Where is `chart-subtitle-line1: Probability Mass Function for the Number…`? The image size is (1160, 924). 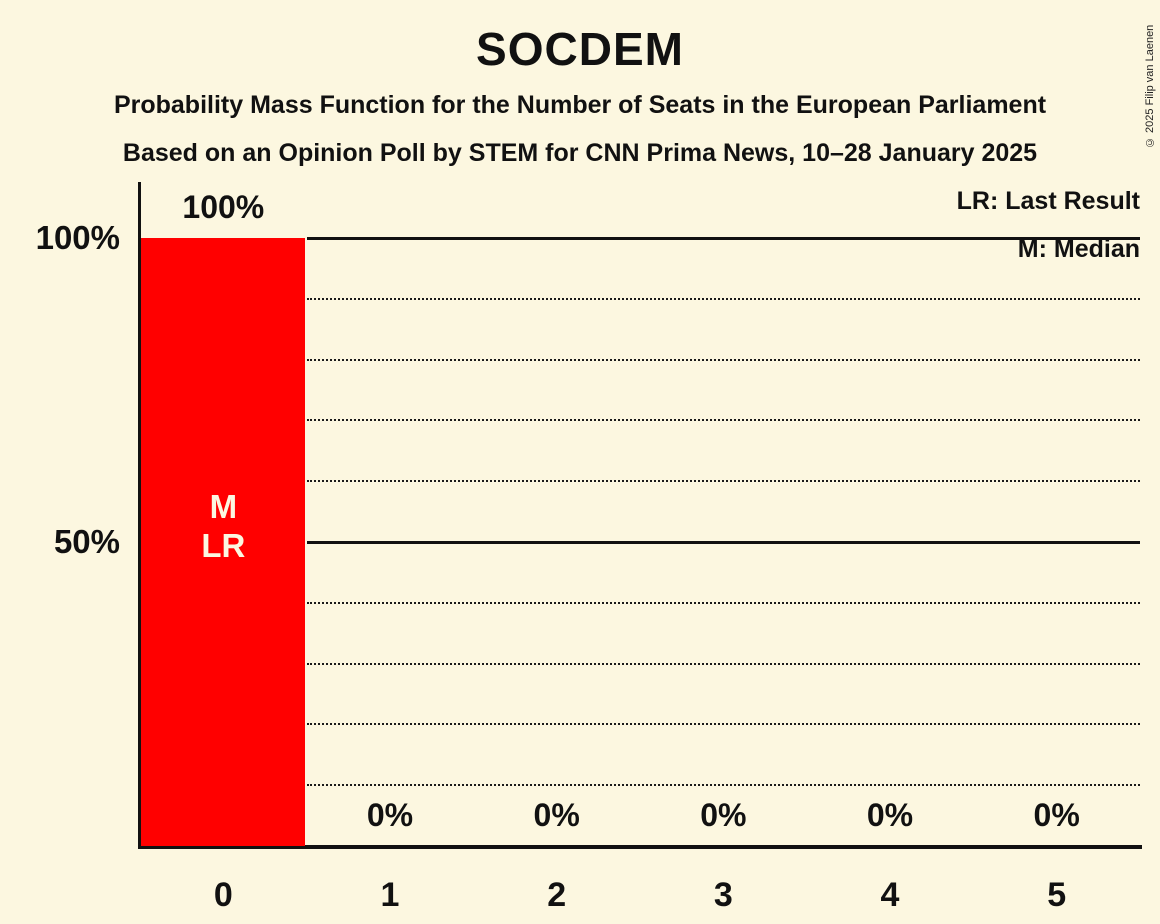
chart-subtitle-line1: Probability Mass Function for the Number… is located at coordinates (580, 105).